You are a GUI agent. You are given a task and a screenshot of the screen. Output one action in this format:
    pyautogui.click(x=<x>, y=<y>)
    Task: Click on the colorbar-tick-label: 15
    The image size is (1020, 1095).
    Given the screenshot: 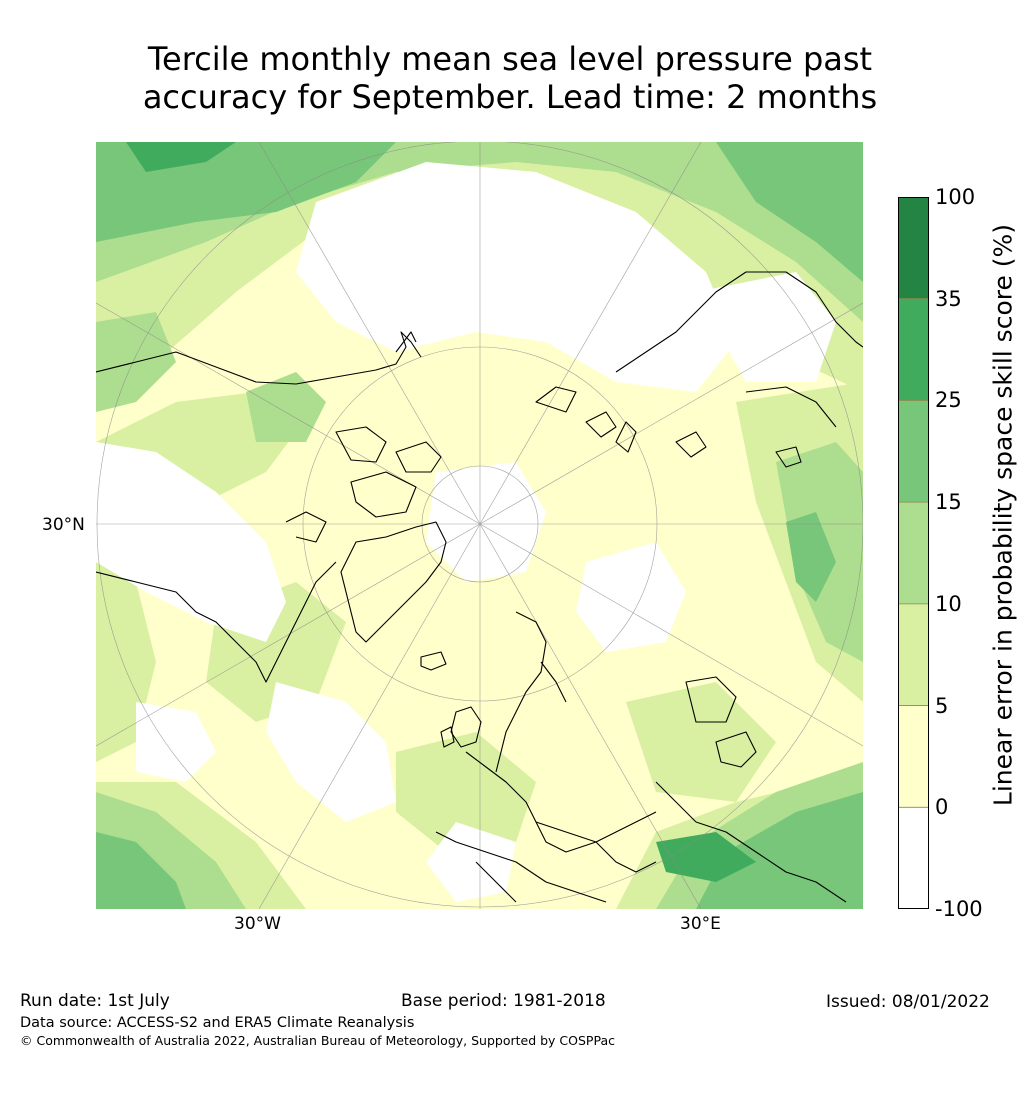 What is the action you would take?
    pyautogui.click(x=948, y=502)
    